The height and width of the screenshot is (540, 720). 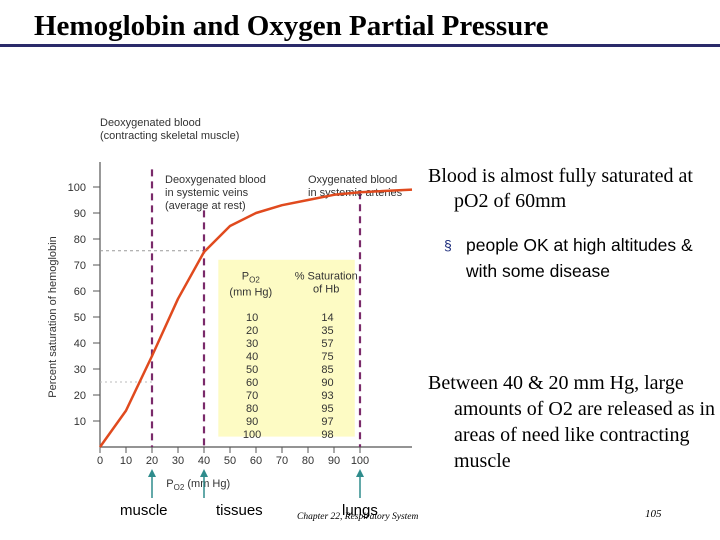 What do you see at coordinates (308, 461) in the screenshot?
I see `x-tick-label: 80` at bounding box center [308, 461].